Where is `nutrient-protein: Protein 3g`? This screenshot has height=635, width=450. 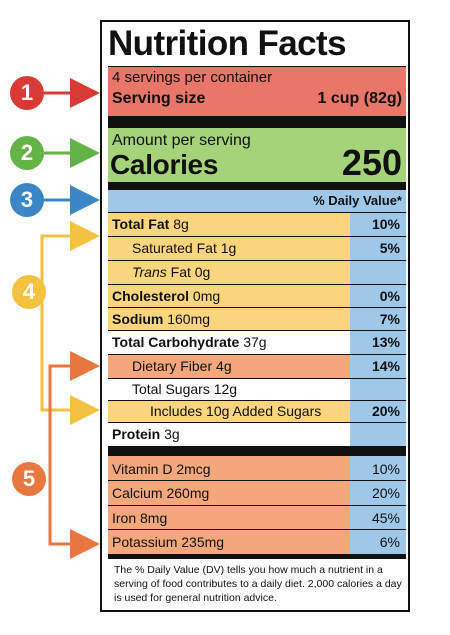
nutrient-protein: Protein 3g is located at coordinates (146, 434).